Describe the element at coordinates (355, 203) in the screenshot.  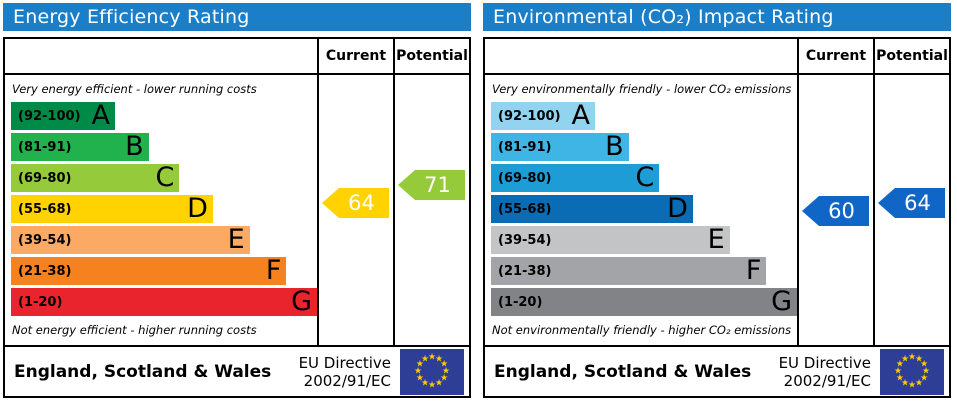
I see `current-rating-arrow: 64` at that location.